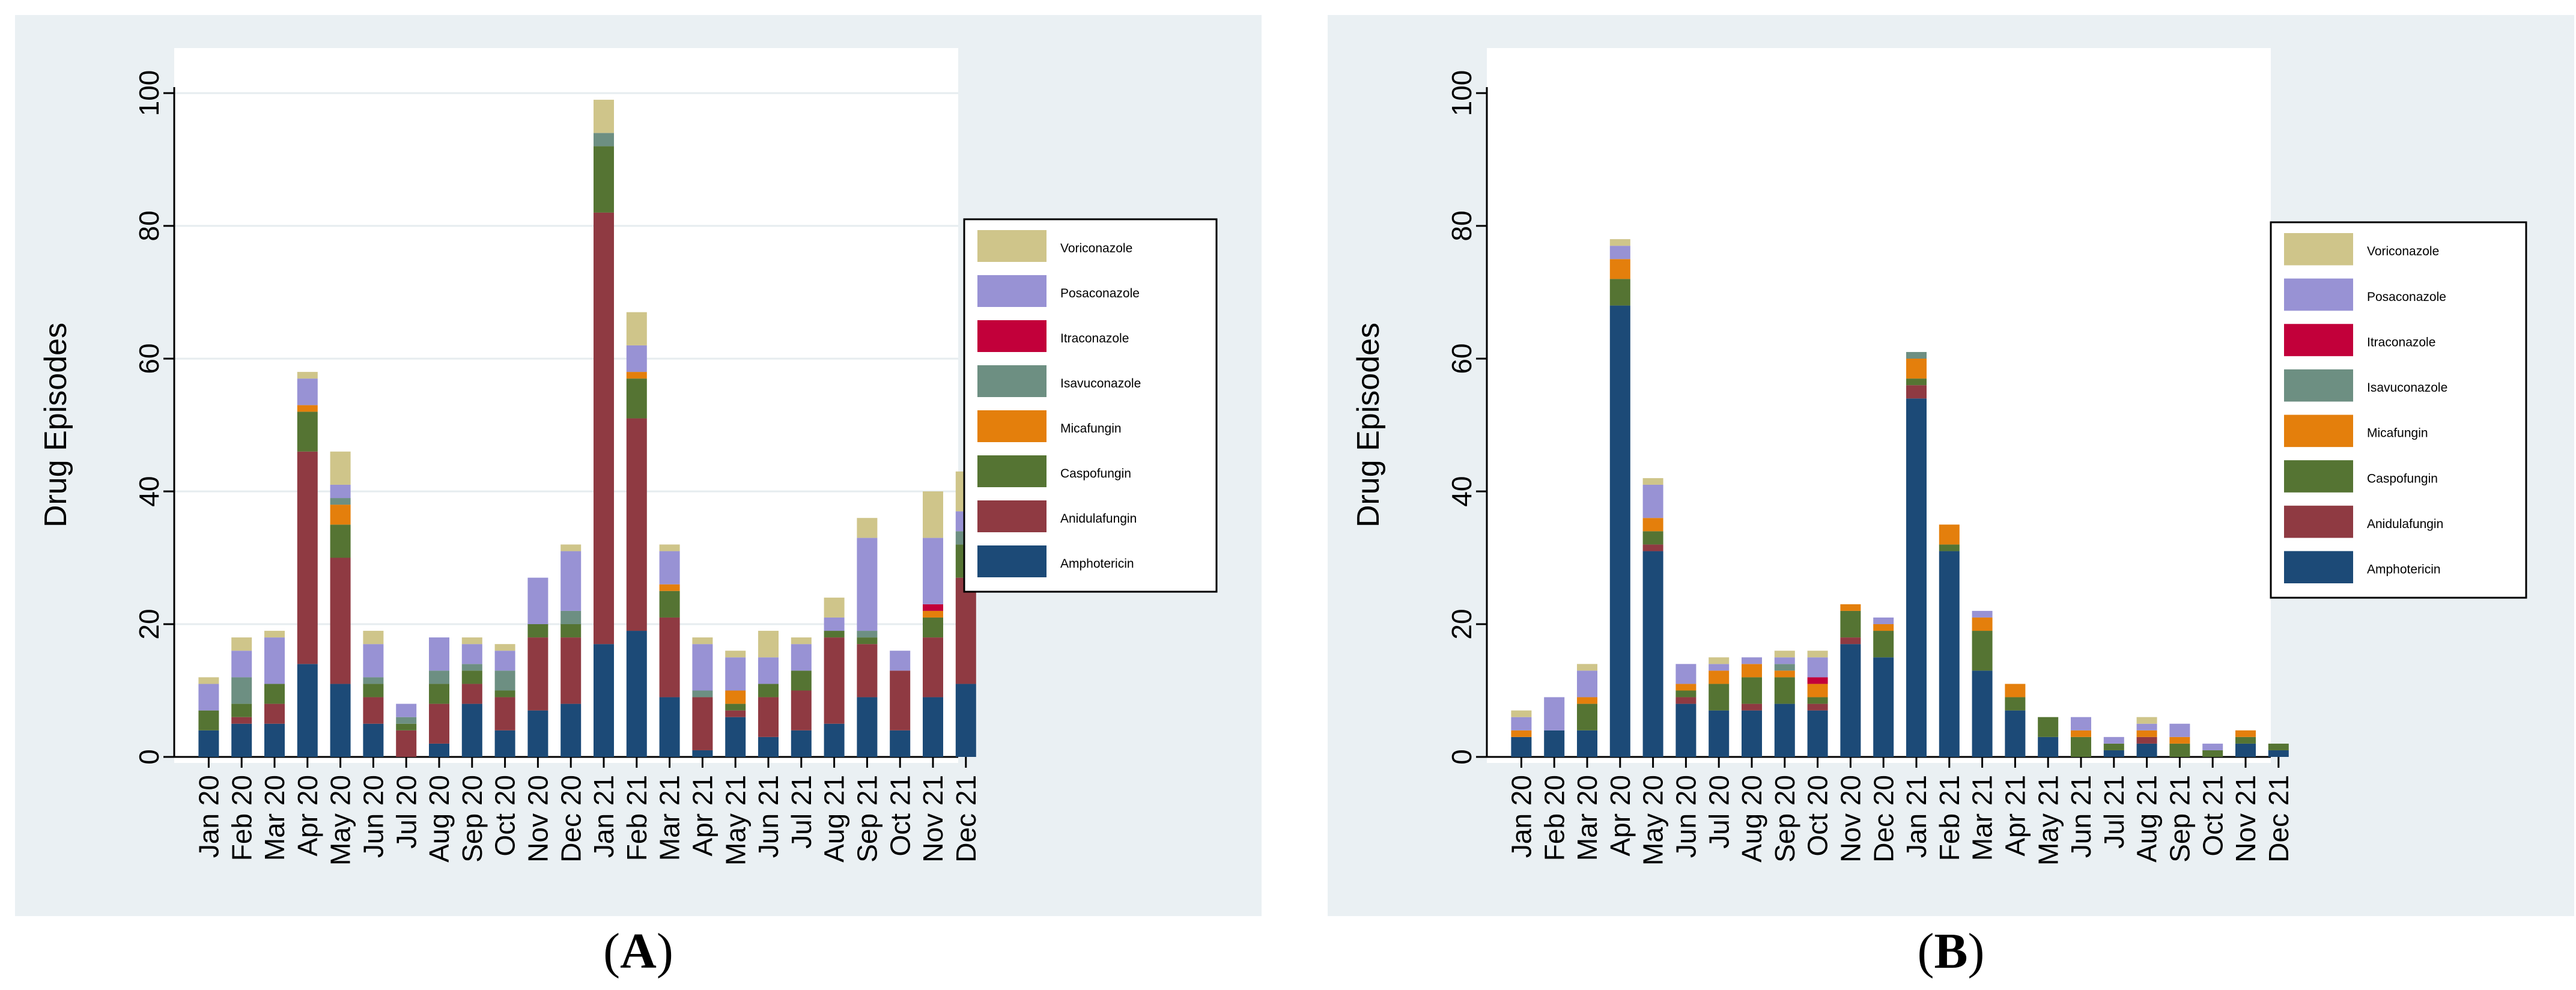 The width and height of the screenshot is (2576, 990). I want to click on bar-b-13-amphotericin, so click(1950, 654).